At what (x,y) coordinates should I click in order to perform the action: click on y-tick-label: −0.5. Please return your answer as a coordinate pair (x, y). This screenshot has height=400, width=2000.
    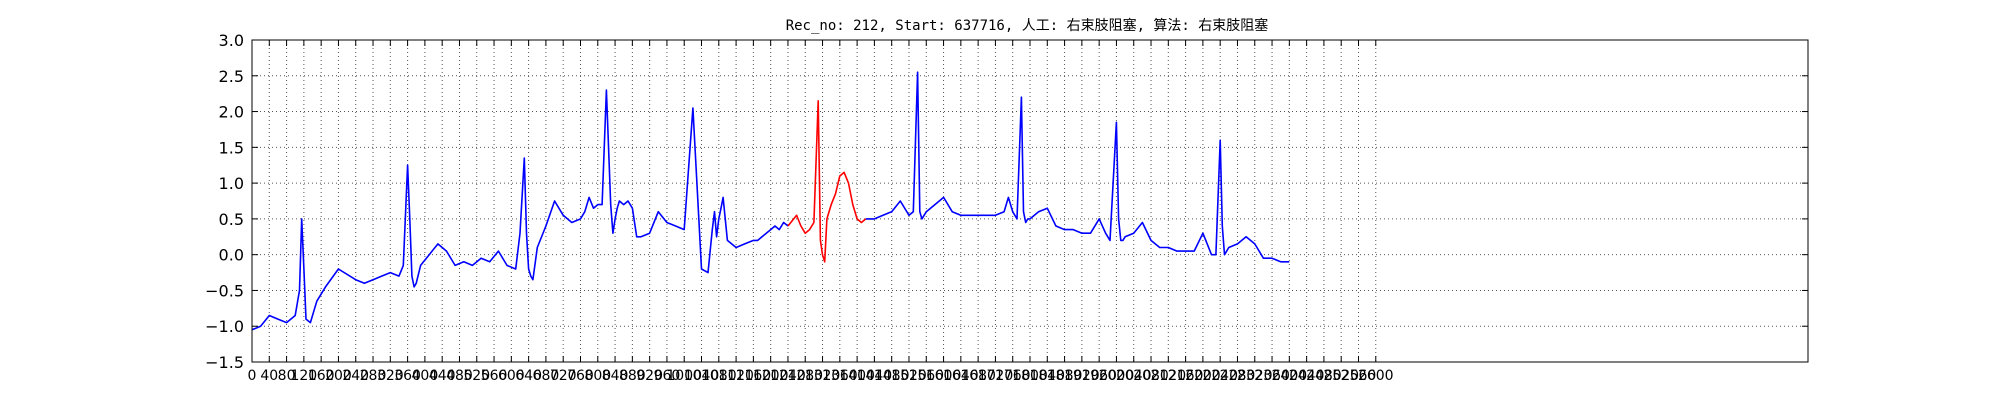
    Looking at the image, I should click on (224, 290).